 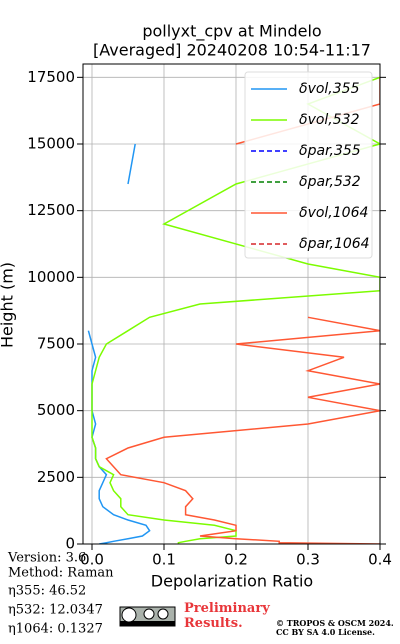 What do you see at coordinates (232, 581) in the screenshot?
I see `x-axis-label: Depolarization Ratio` at bounding box center [232, 581].